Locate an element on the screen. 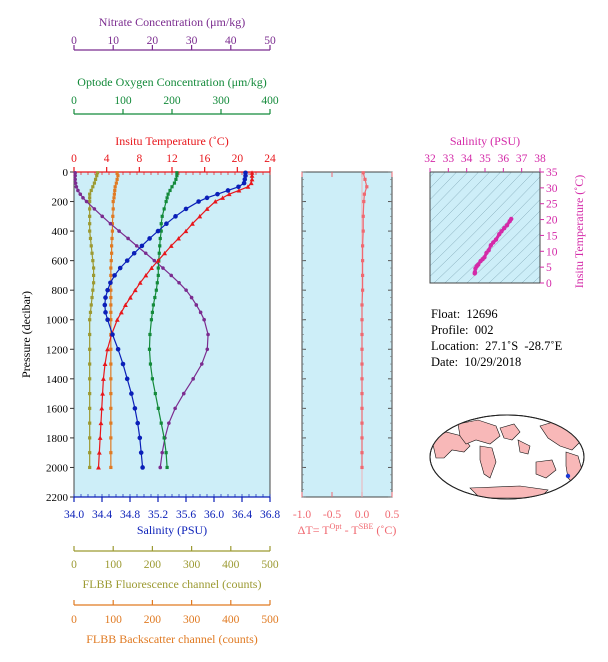 This screenshot has height=662, width=608. backscatter-tick-label: 400 is located at coordinates (231, 620).